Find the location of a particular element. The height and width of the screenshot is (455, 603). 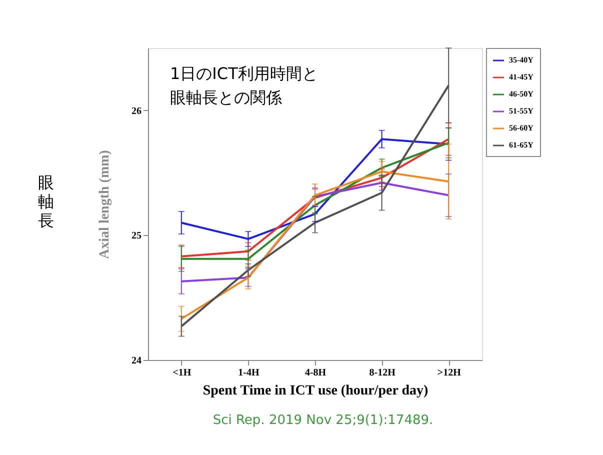

text: Sci Rep. 2019 Nov 25;9(1):17489. is located at coordinates (323, 420).